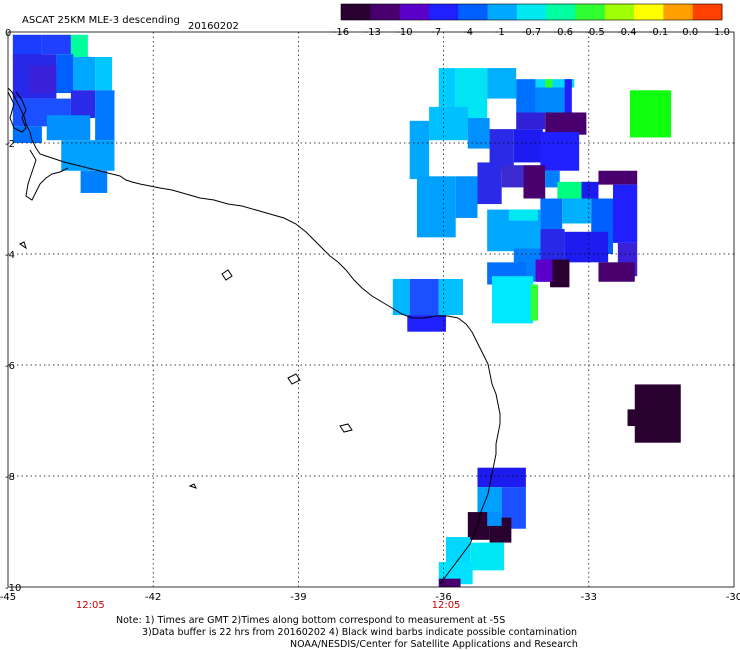 Image resolution: width=740 pixels, height=650 pixels. I want to click on colorbar-tick-label: -1, so click(500, 32).